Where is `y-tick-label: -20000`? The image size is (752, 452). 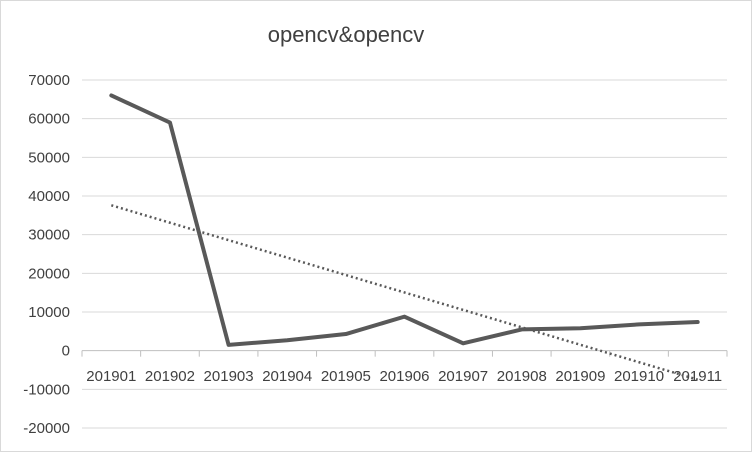 y-tick-label: -20000 is located at coordinates (46, 428).